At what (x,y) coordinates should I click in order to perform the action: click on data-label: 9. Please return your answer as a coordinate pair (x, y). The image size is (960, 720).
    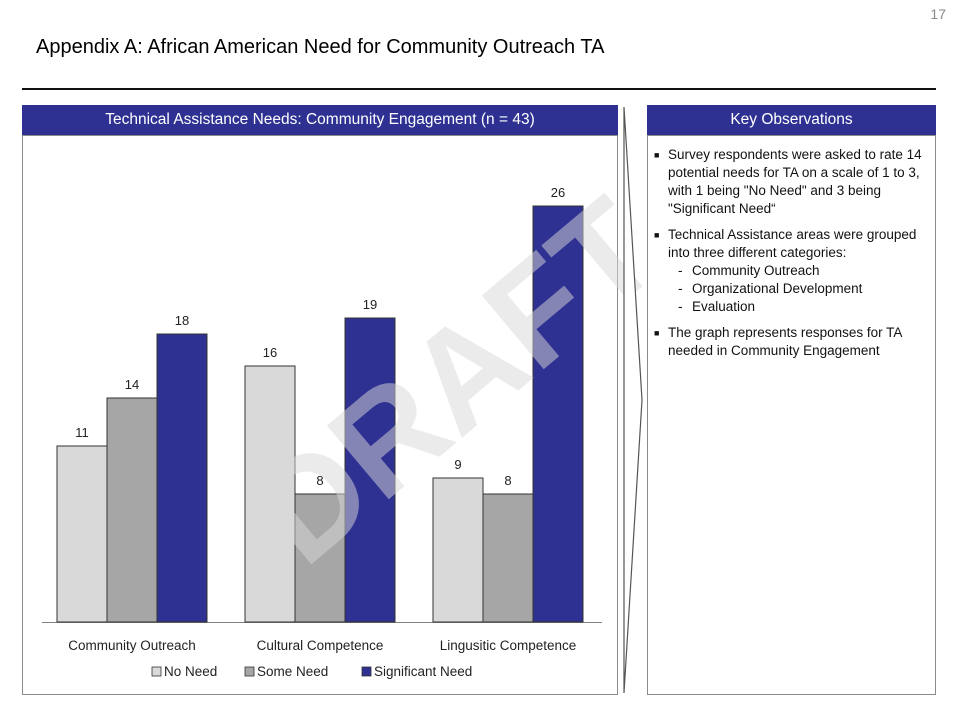
    Looking at the image, I should click on (457, 464).